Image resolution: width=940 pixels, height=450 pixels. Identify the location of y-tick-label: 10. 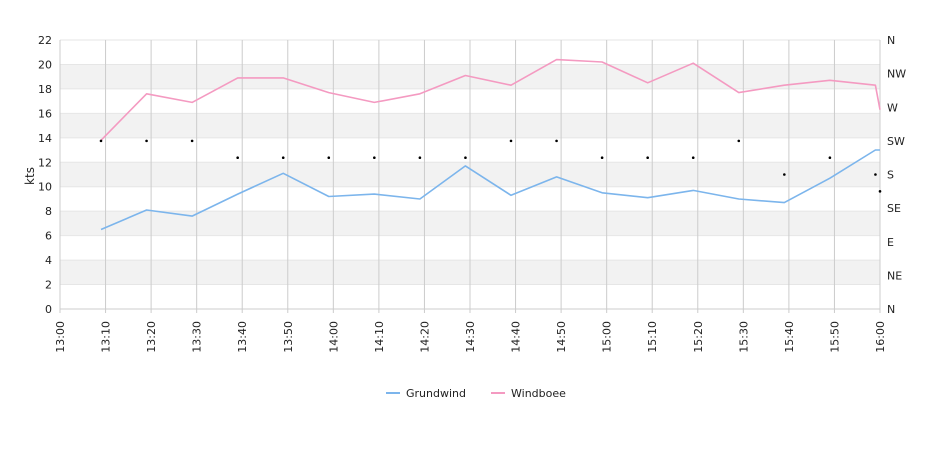
(45, 187).